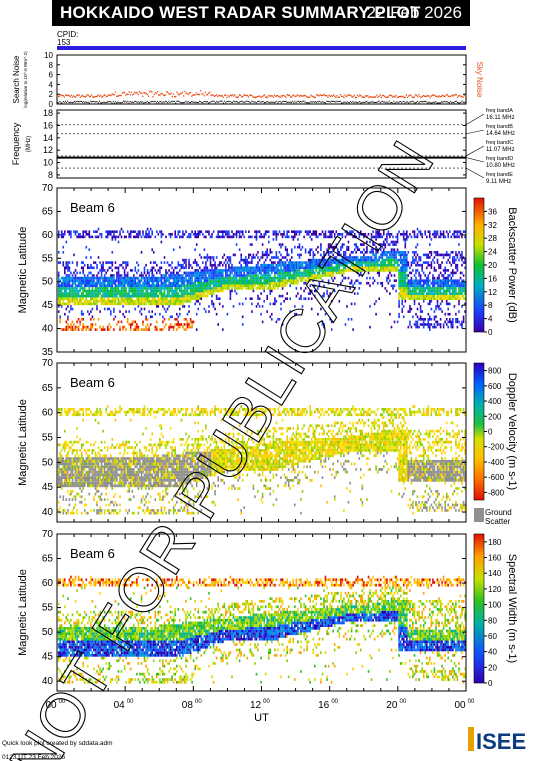  What do you see at coordinates (48, 163) in the screenshot?
I see `freq-tick-label: 10` at bounding box center [48, 163].